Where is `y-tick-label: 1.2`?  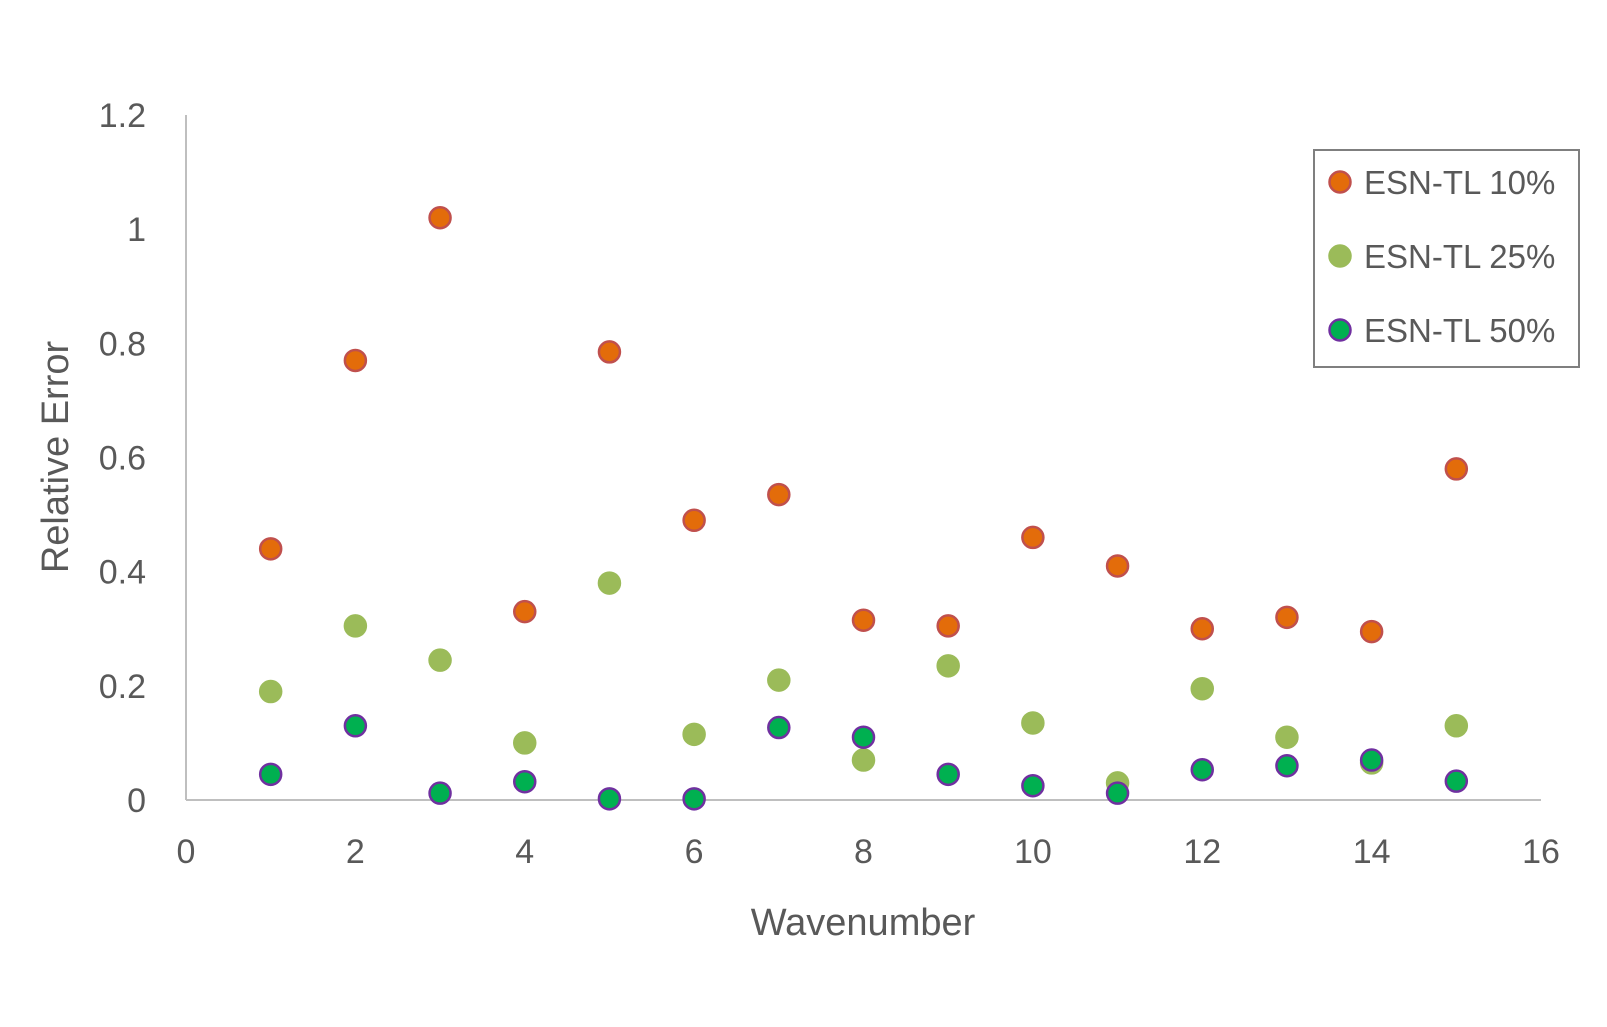 y-tick-label: 1.2 is located at coordinates (122, 116).